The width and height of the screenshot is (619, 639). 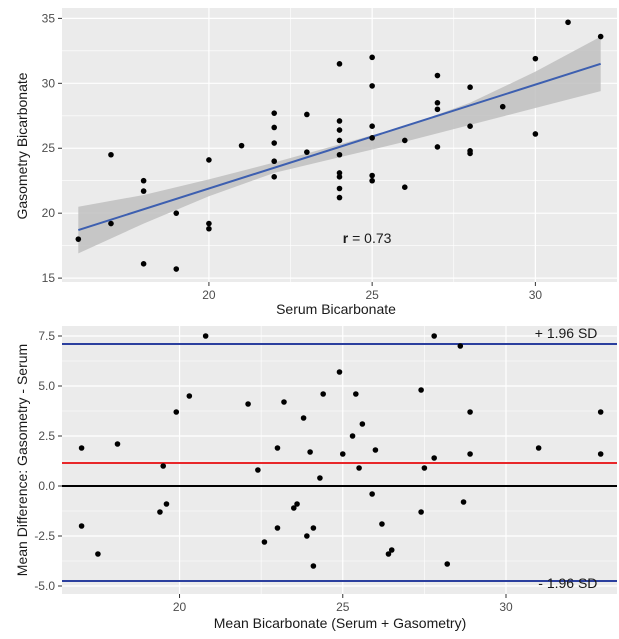 I want to click on correlation-x-axis-title: Serum Bicarbonate, so click(x=336, y=309).